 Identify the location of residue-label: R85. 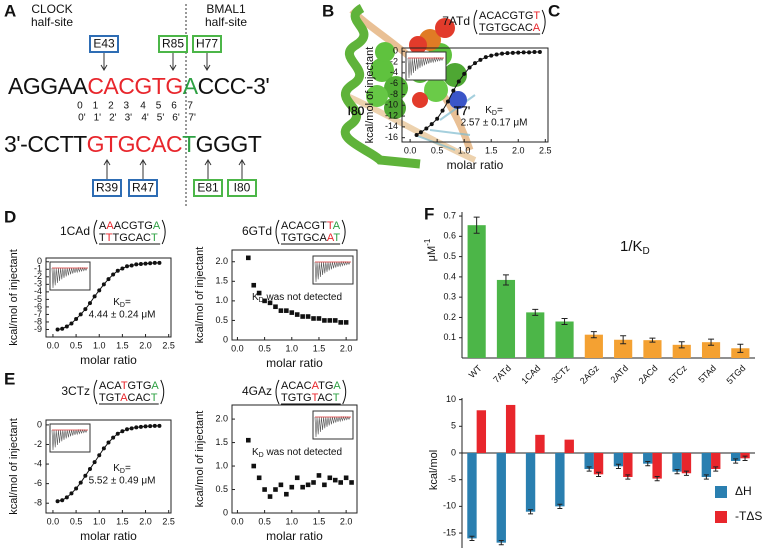
(173, 44).